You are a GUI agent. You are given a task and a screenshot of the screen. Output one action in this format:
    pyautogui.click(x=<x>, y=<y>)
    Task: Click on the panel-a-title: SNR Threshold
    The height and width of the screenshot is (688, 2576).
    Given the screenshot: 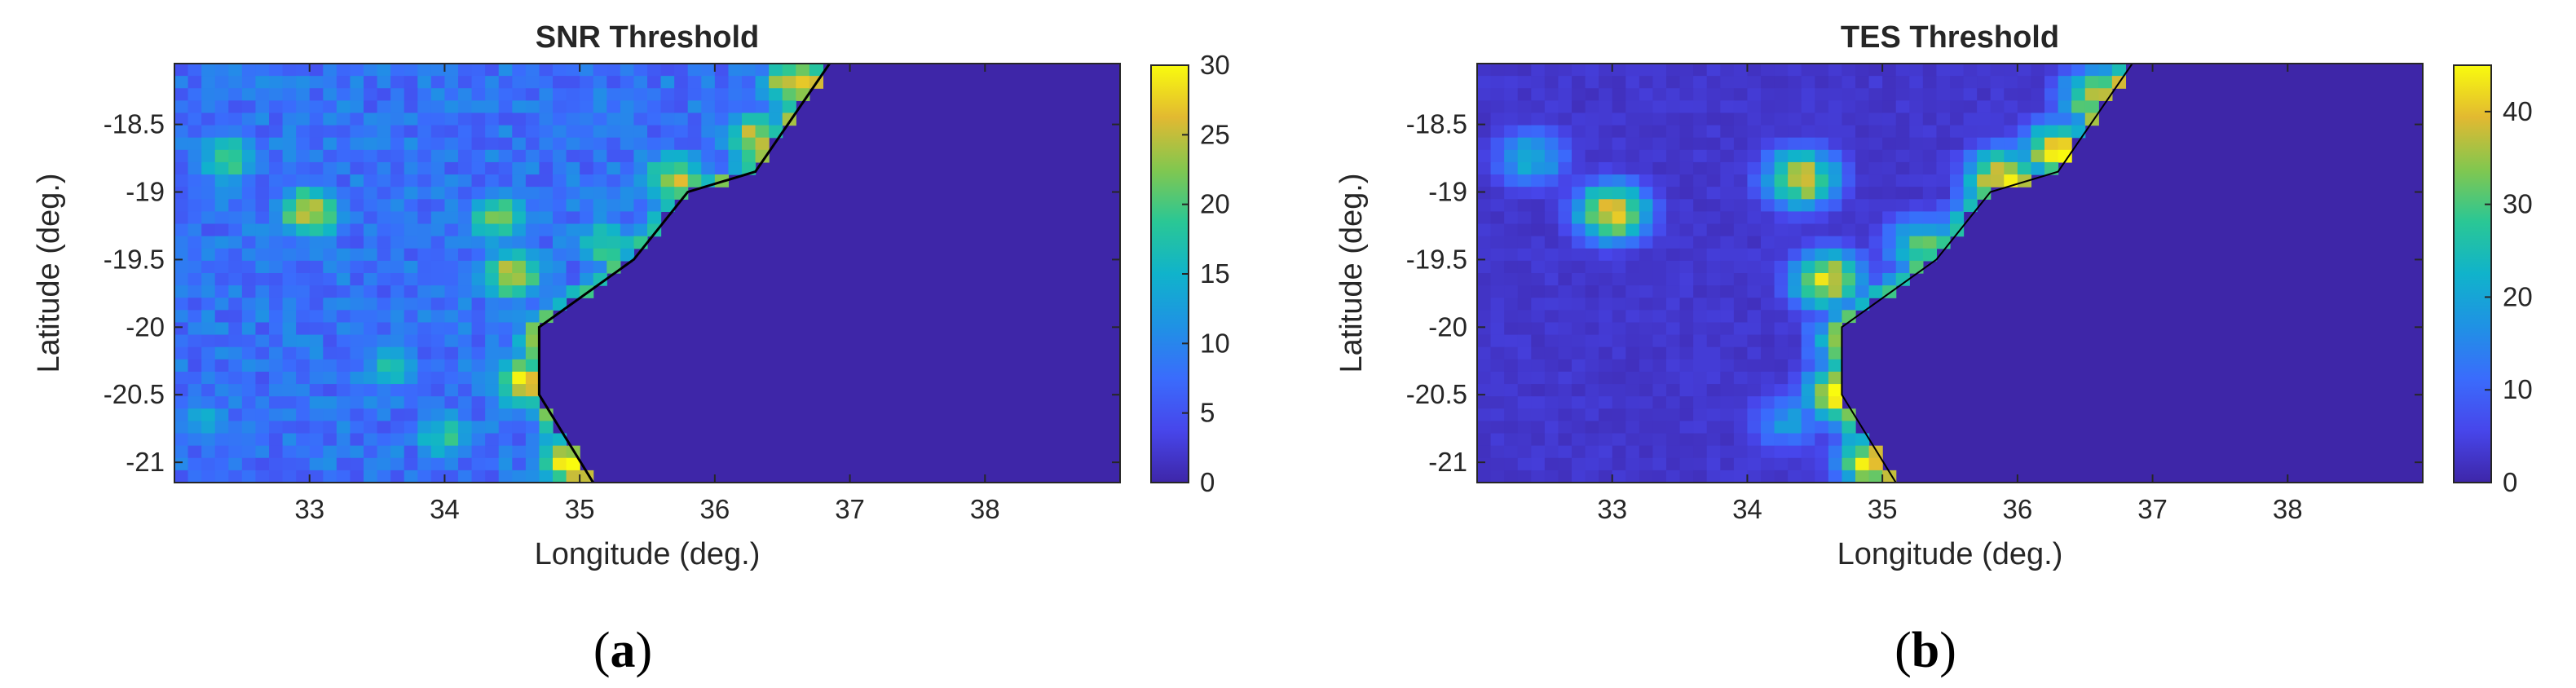 What is the action you would take?
    pyautogui.click(x=647, y=37)
    